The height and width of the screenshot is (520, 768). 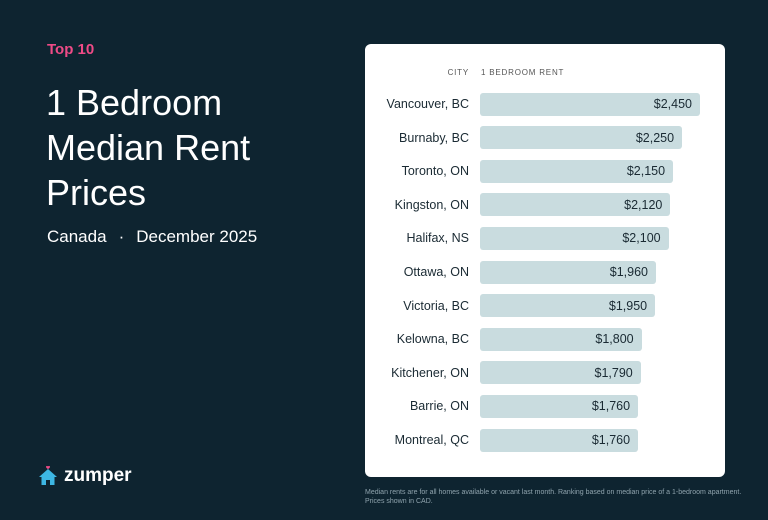 I want to click on rent-header: 1 BEDROOM RENT, so click(x=523, y=72).